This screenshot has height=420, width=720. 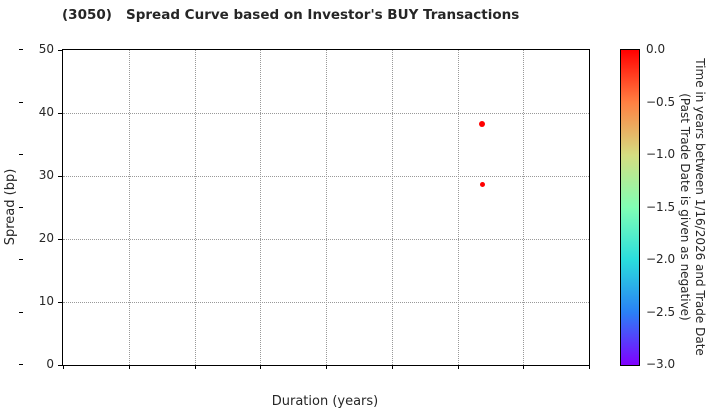 What do you see at coordinates (661, 101) in the screenshot?
I see `colorbar-tick-label: −0.5` at bounding box center [661, 101].